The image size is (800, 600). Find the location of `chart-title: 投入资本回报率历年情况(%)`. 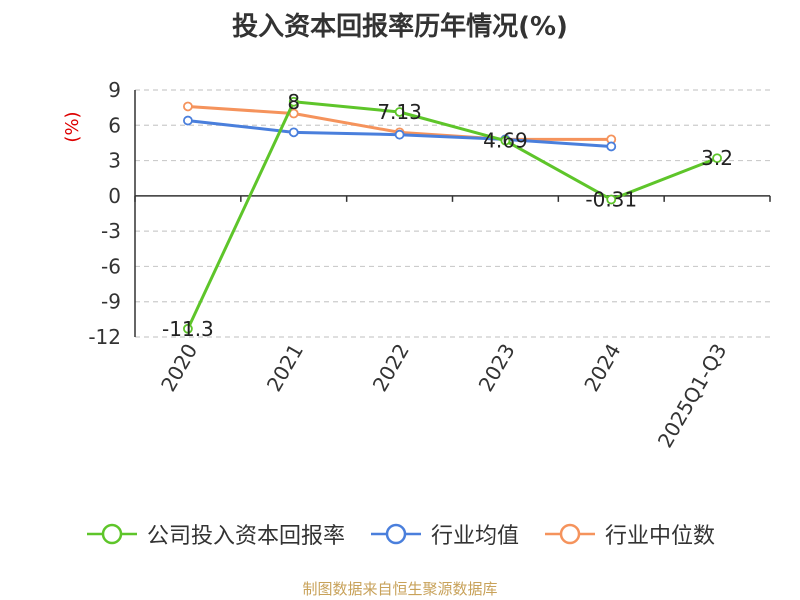

chart-title: 投入资本回报率历年情况(%) is located at coordinates (400, 27).